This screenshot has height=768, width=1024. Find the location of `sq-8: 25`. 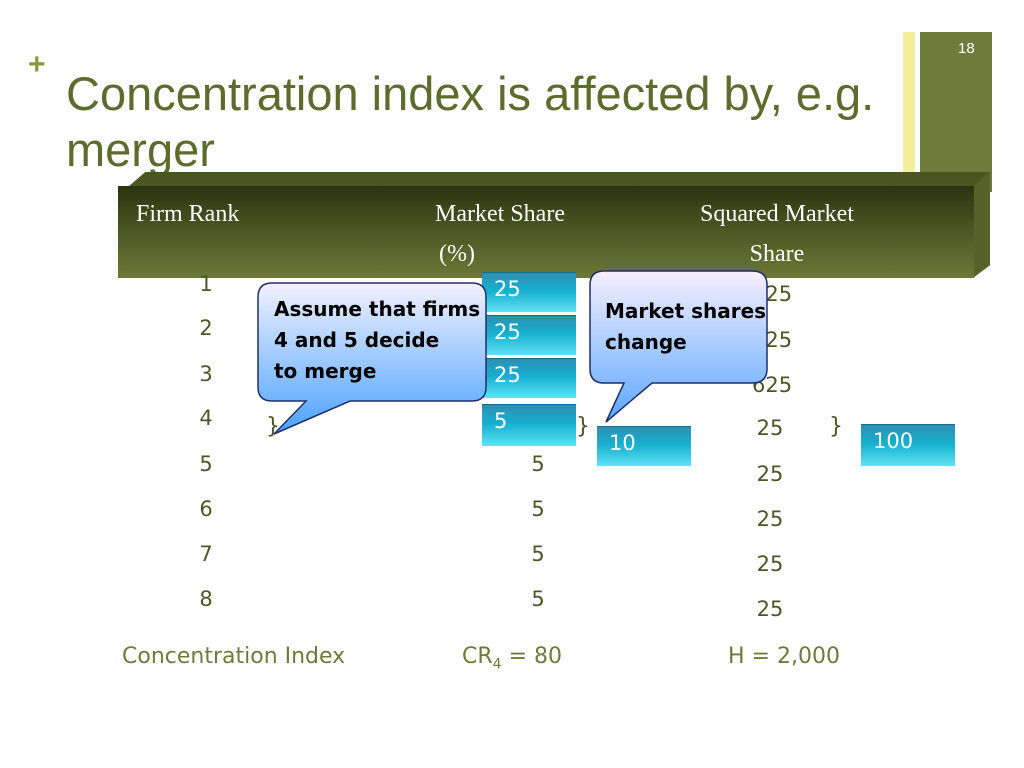

sq-8: 25 is located at coordinates (770, 609).